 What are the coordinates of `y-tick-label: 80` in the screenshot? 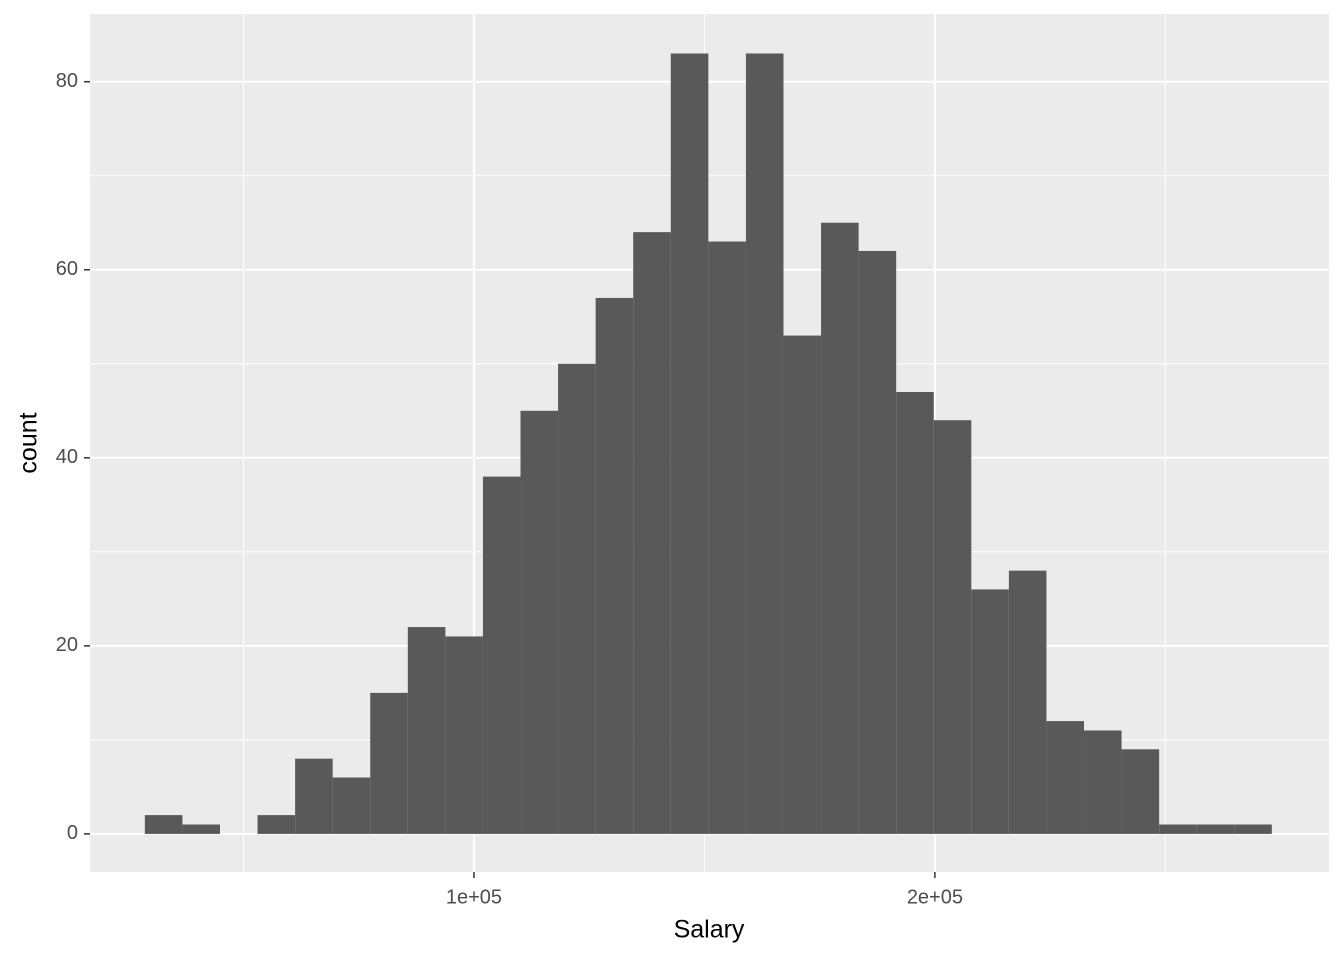 It's located at (67, 81).